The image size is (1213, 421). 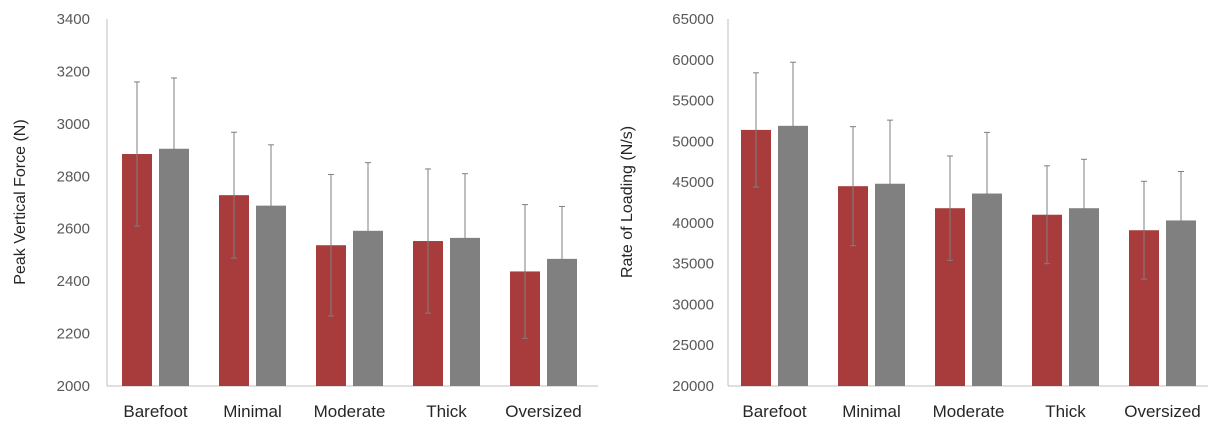 What do you see at coordinates (73, 124) in the screenshot?
I see `y-tick-label: 3000` at bounding box center [73, 124].